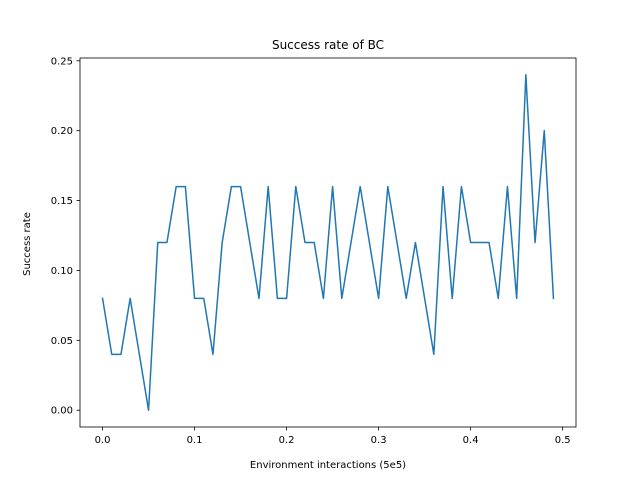 The width and height of the screenshot is (640, 480). Describe the element at coordinates (62, 271) in the screenshot. I see `y-tick-label: 0.10` at that location.